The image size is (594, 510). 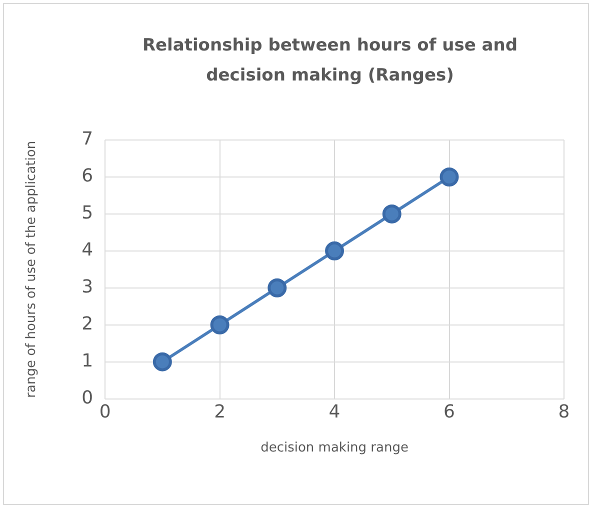 What do you see at coordinates (32, 269) in the screenshot?
I see `y-axis-title: range of hours of use of the application` at bounding box center [32, 269].